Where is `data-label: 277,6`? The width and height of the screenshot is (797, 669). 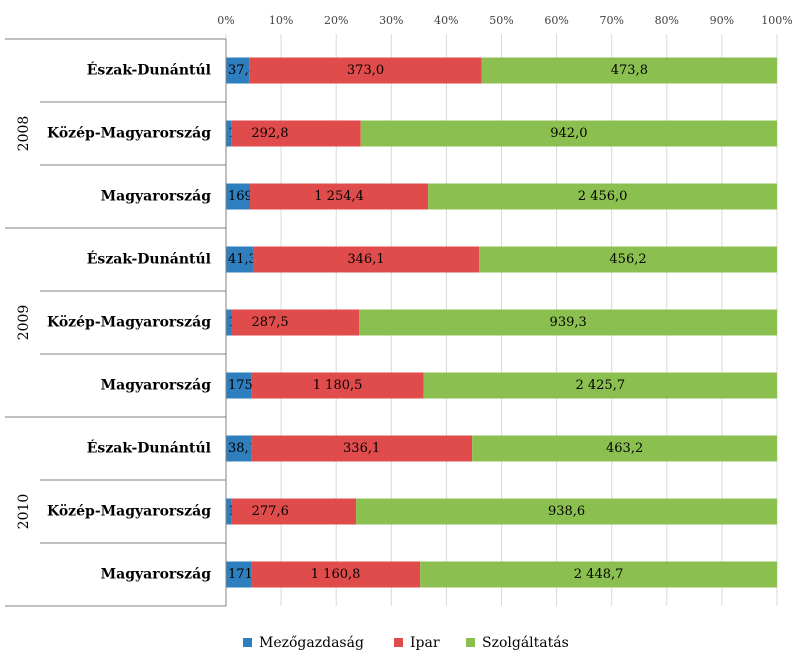
data-label: 277,6 is located at coordinates (270, 511).